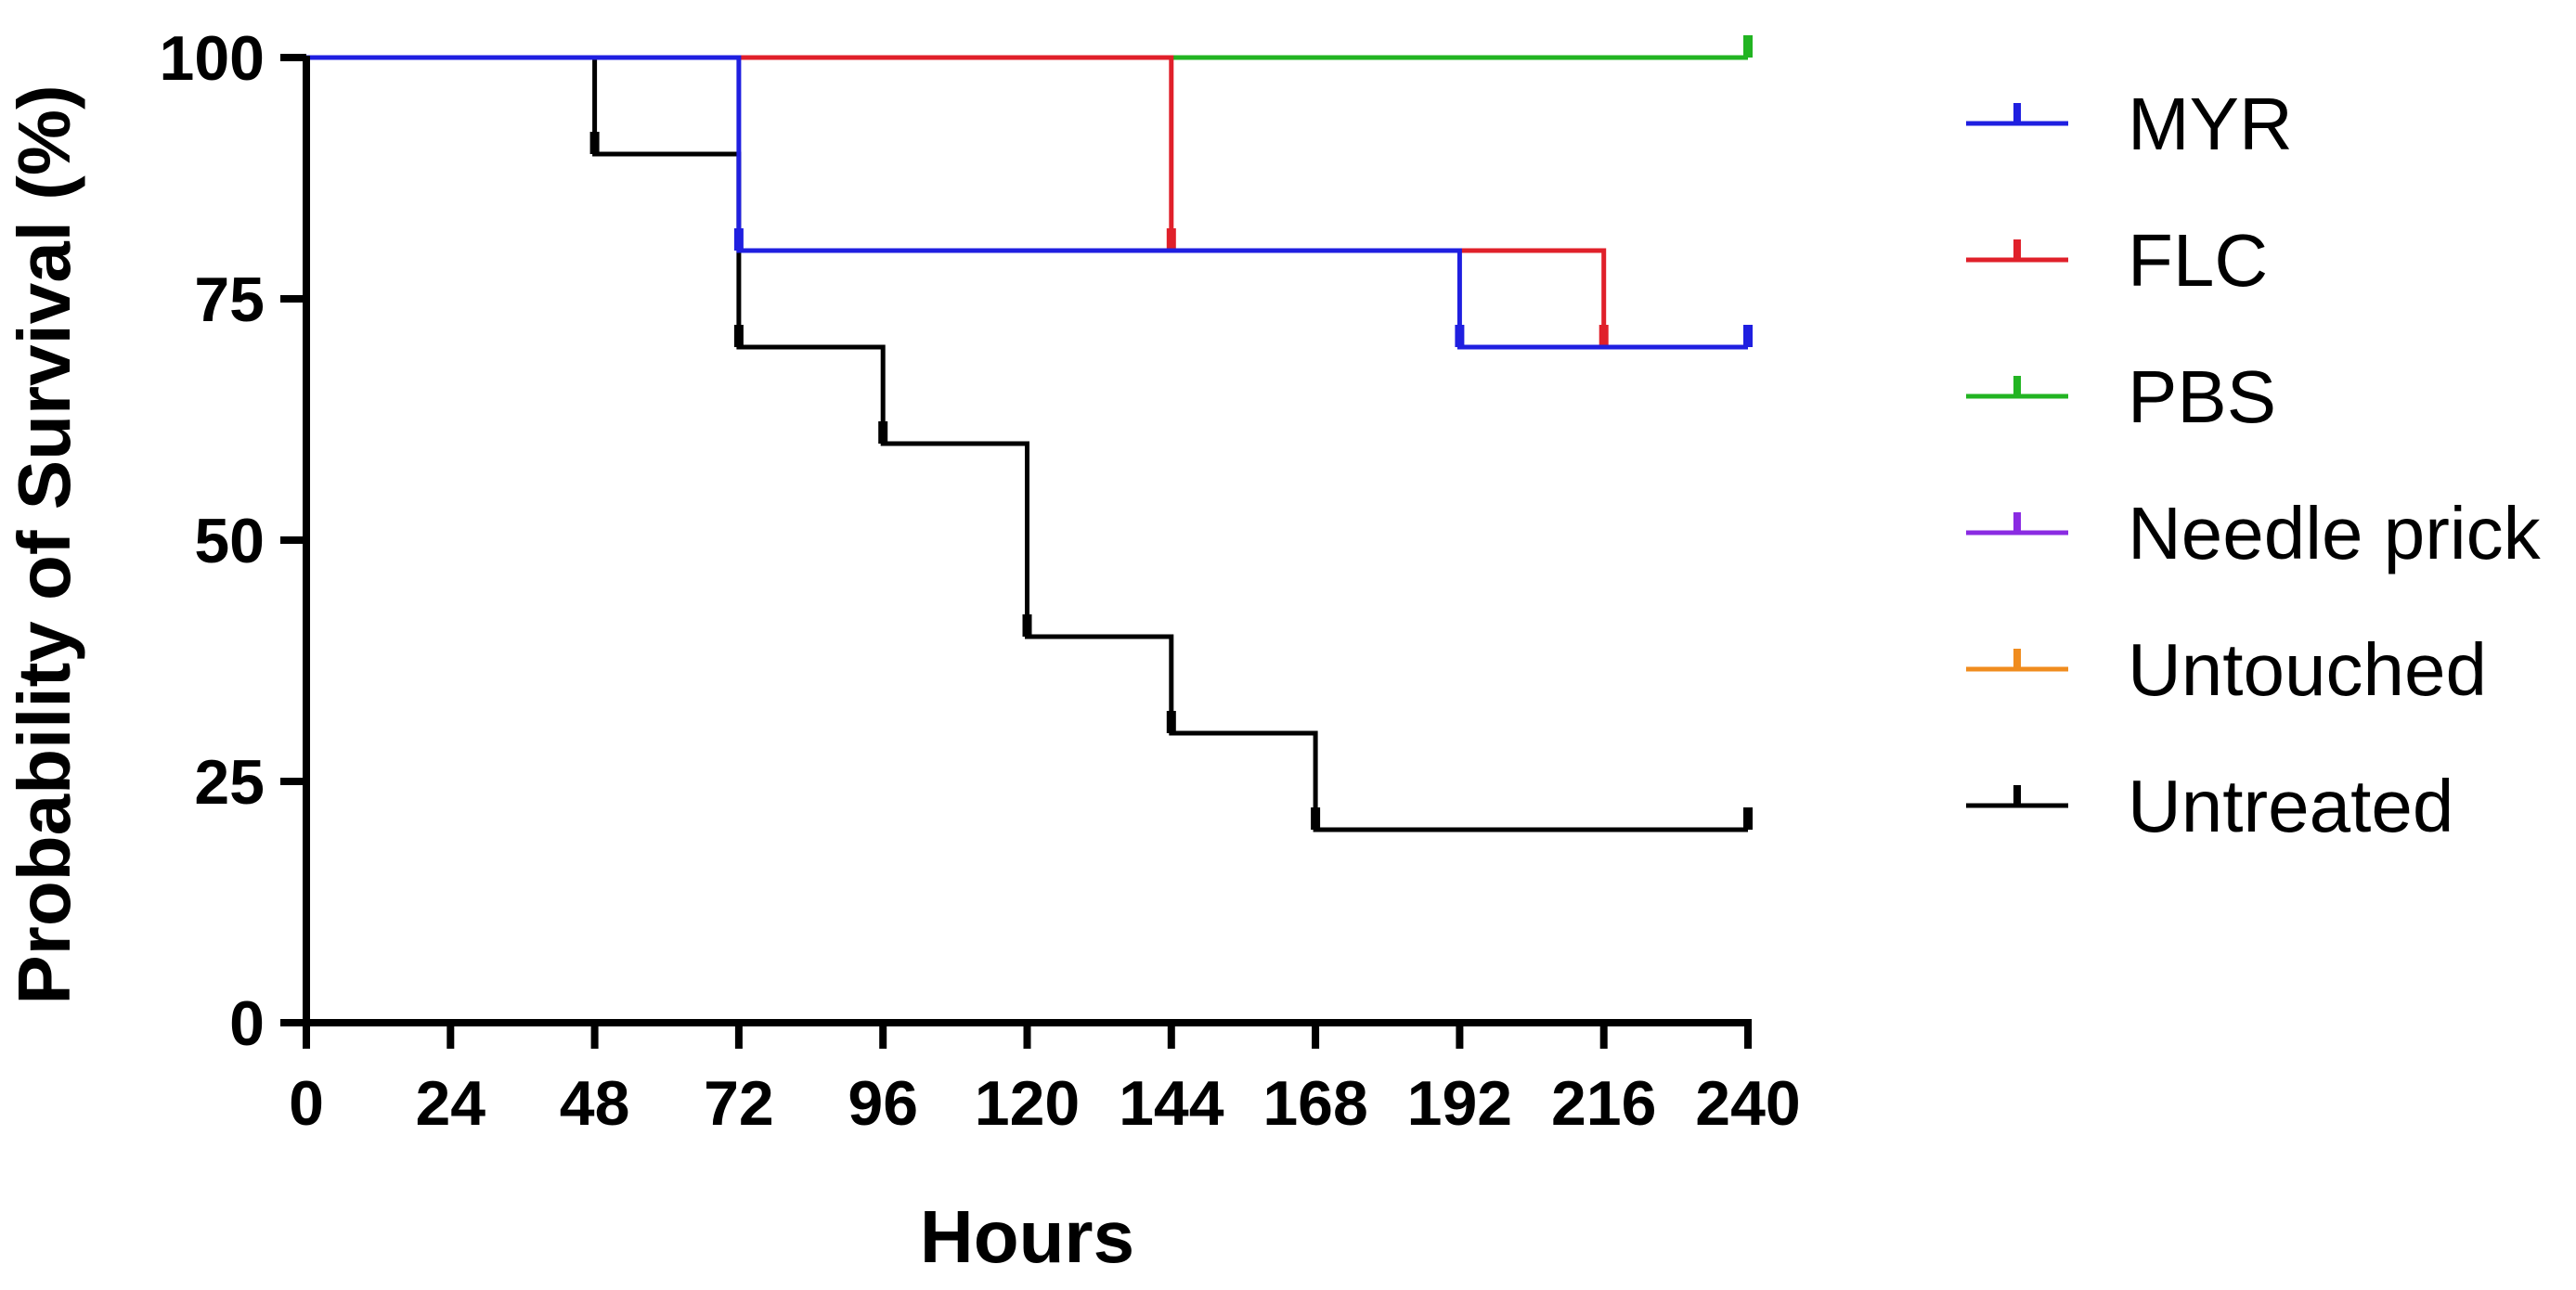 The height and width of the screenshot is (1290, 2576). Describe the element at coordinates (1459, 1103) in the screenshot. I see `x-tick-label: 192` at that location.